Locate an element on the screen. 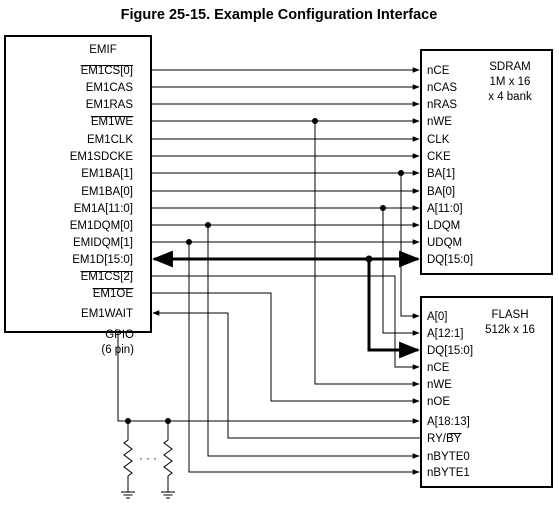  emif-signal-1: EM1CAS is located at coordinates (110, 88).